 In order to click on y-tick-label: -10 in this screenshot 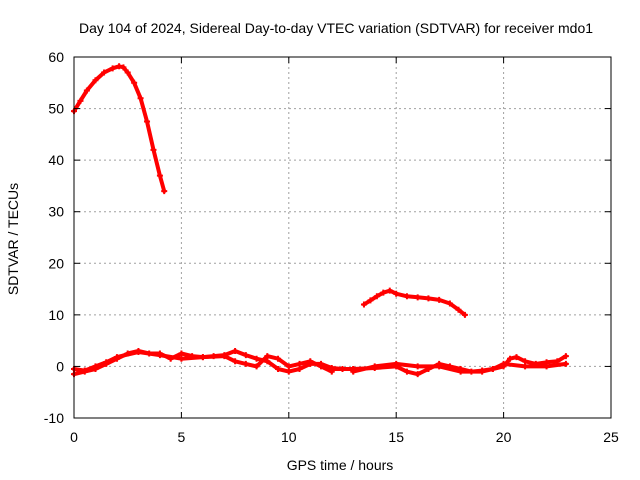, I will do `click(54, 418)`.